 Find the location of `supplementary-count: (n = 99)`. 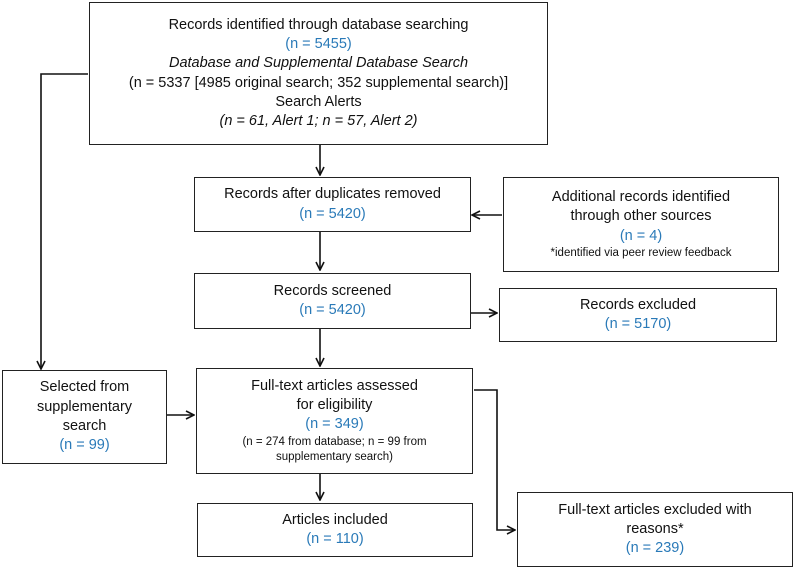

supplementary-count: (n = 99) is located at coordinates (84, 445).